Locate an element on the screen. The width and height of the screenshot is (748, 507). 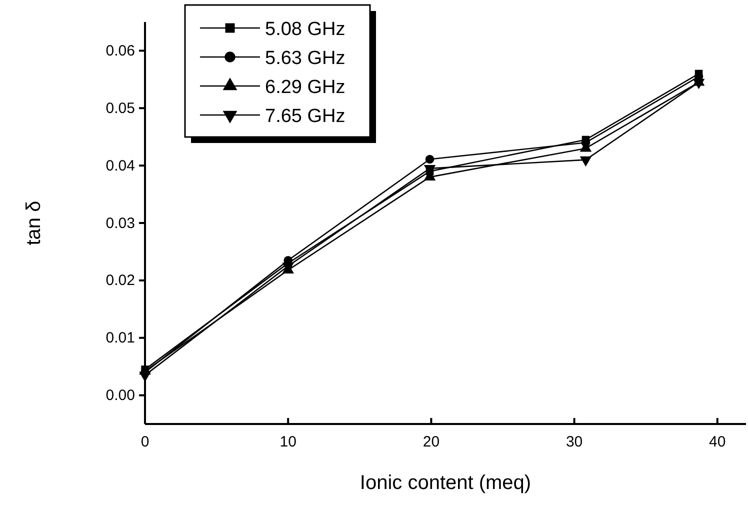
x-axis-title: Ionic content (meq) is located at coordinates (446, 483).